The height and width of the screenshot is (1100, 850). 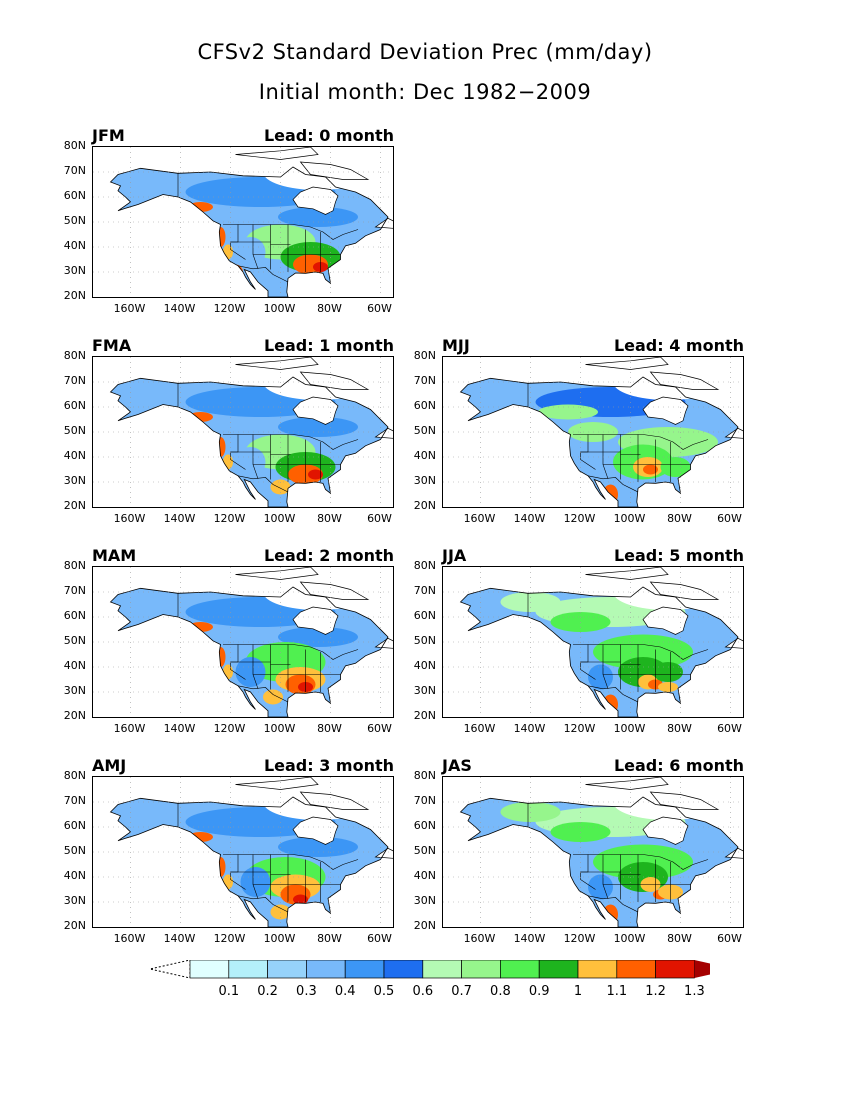 I want to click on colorbar-label: 0.4, so click(x=345, y=991).